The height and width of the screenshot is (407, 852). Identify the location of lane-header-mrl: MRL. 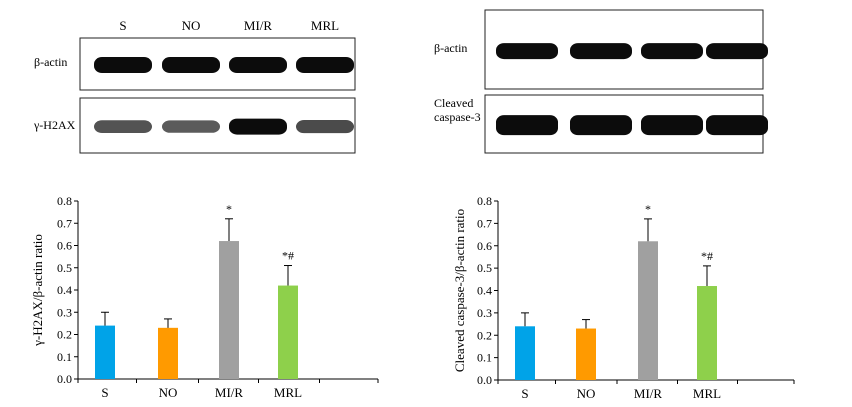
(325, 25).